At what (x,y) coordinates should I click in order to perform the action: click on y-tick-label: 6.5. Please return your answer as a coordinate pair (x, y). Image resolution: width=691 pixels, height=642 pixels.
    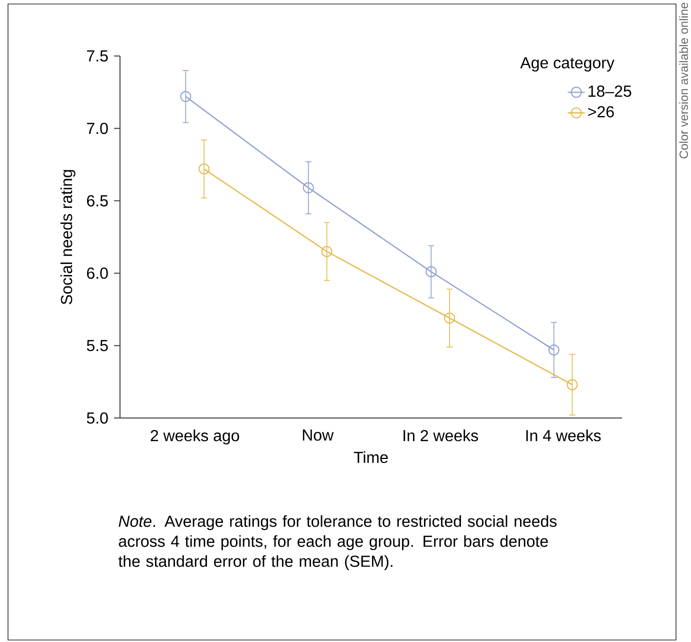
    Looking at the image, I should click on (97, 200).